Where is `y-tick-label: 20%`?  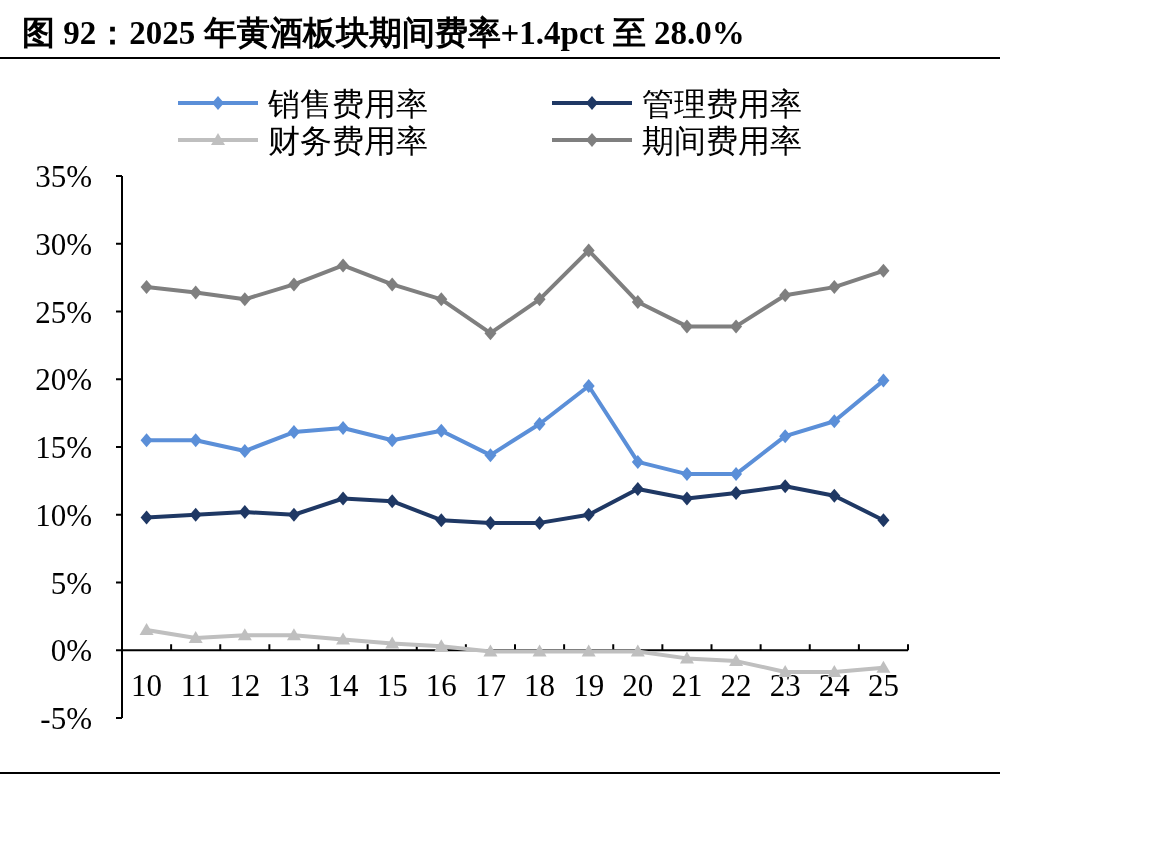 y-tick-label: 20% is located at coordinates (63, 380).